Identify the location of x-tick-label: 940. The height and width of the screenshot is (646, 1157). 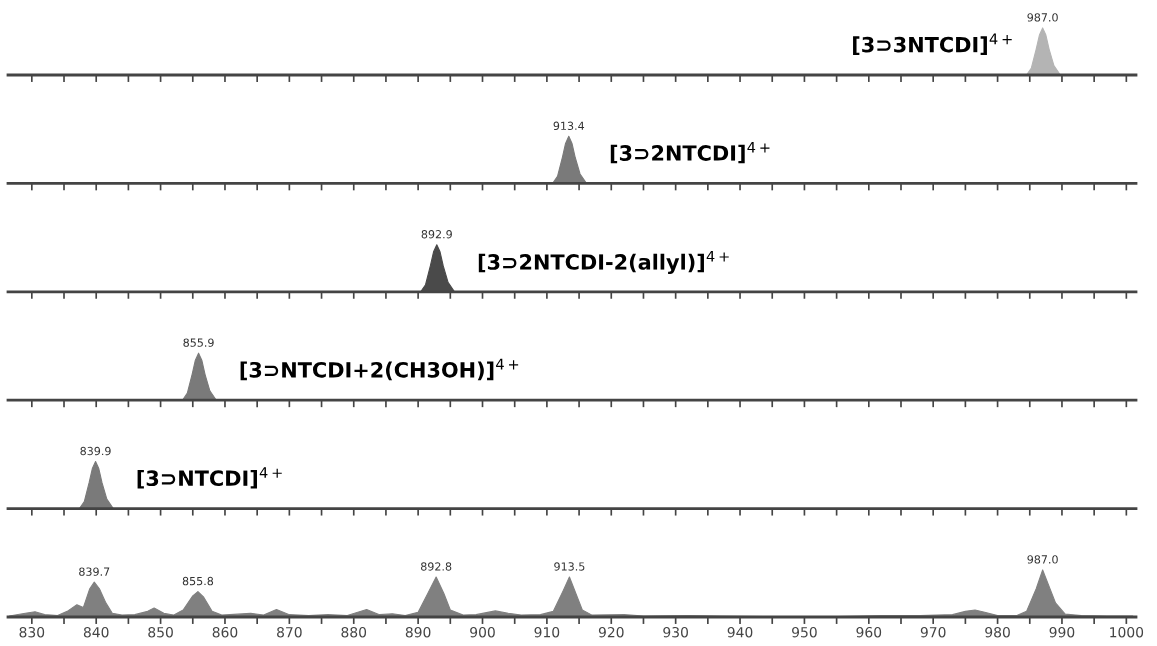
(740, 632).